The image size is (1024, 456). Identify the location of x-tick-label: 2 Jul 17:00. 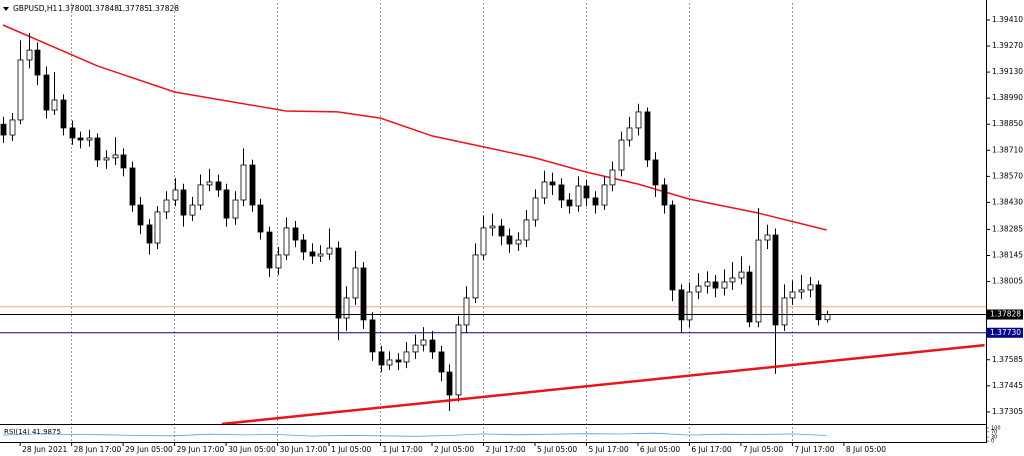
(505, 449).